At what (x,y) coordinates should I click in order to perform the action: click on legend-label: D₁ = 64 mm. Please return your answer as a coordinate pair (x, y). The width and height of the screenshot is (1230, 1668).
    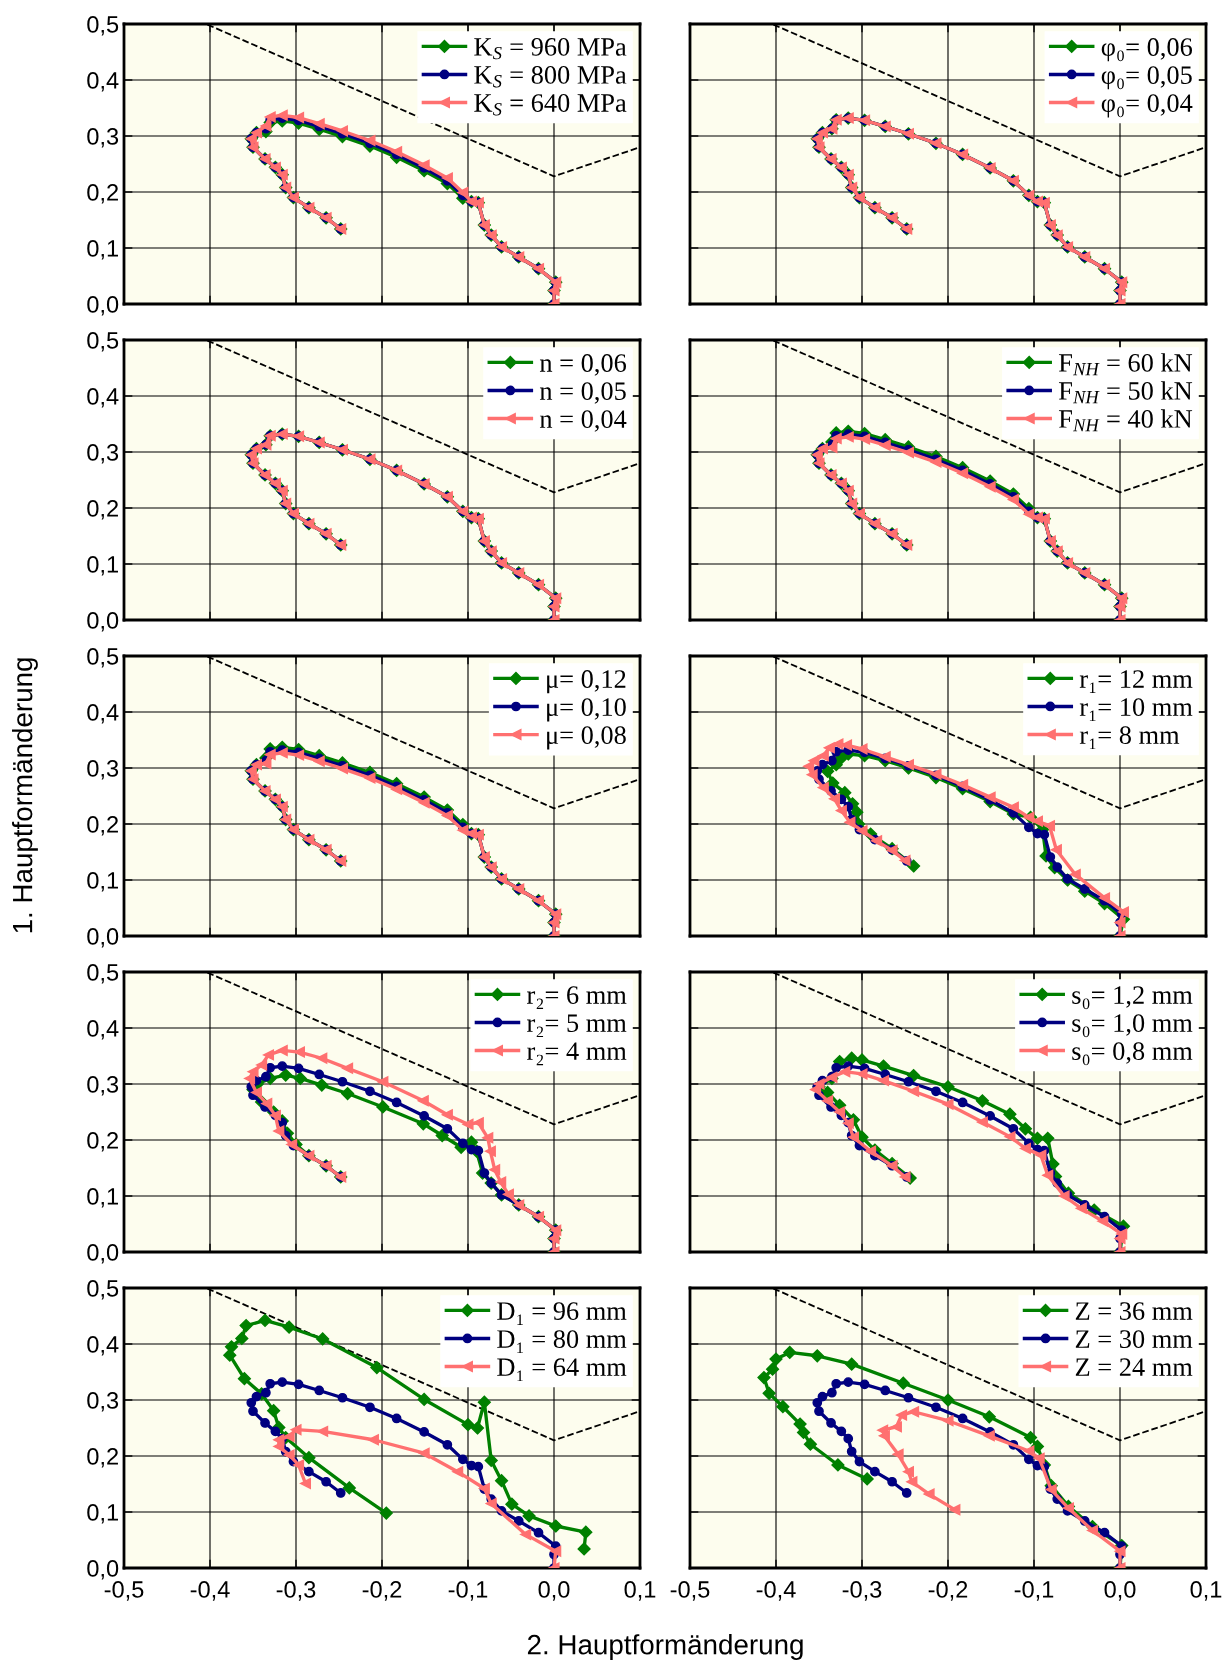
    Looking at the image, I should click on (562, 1370).